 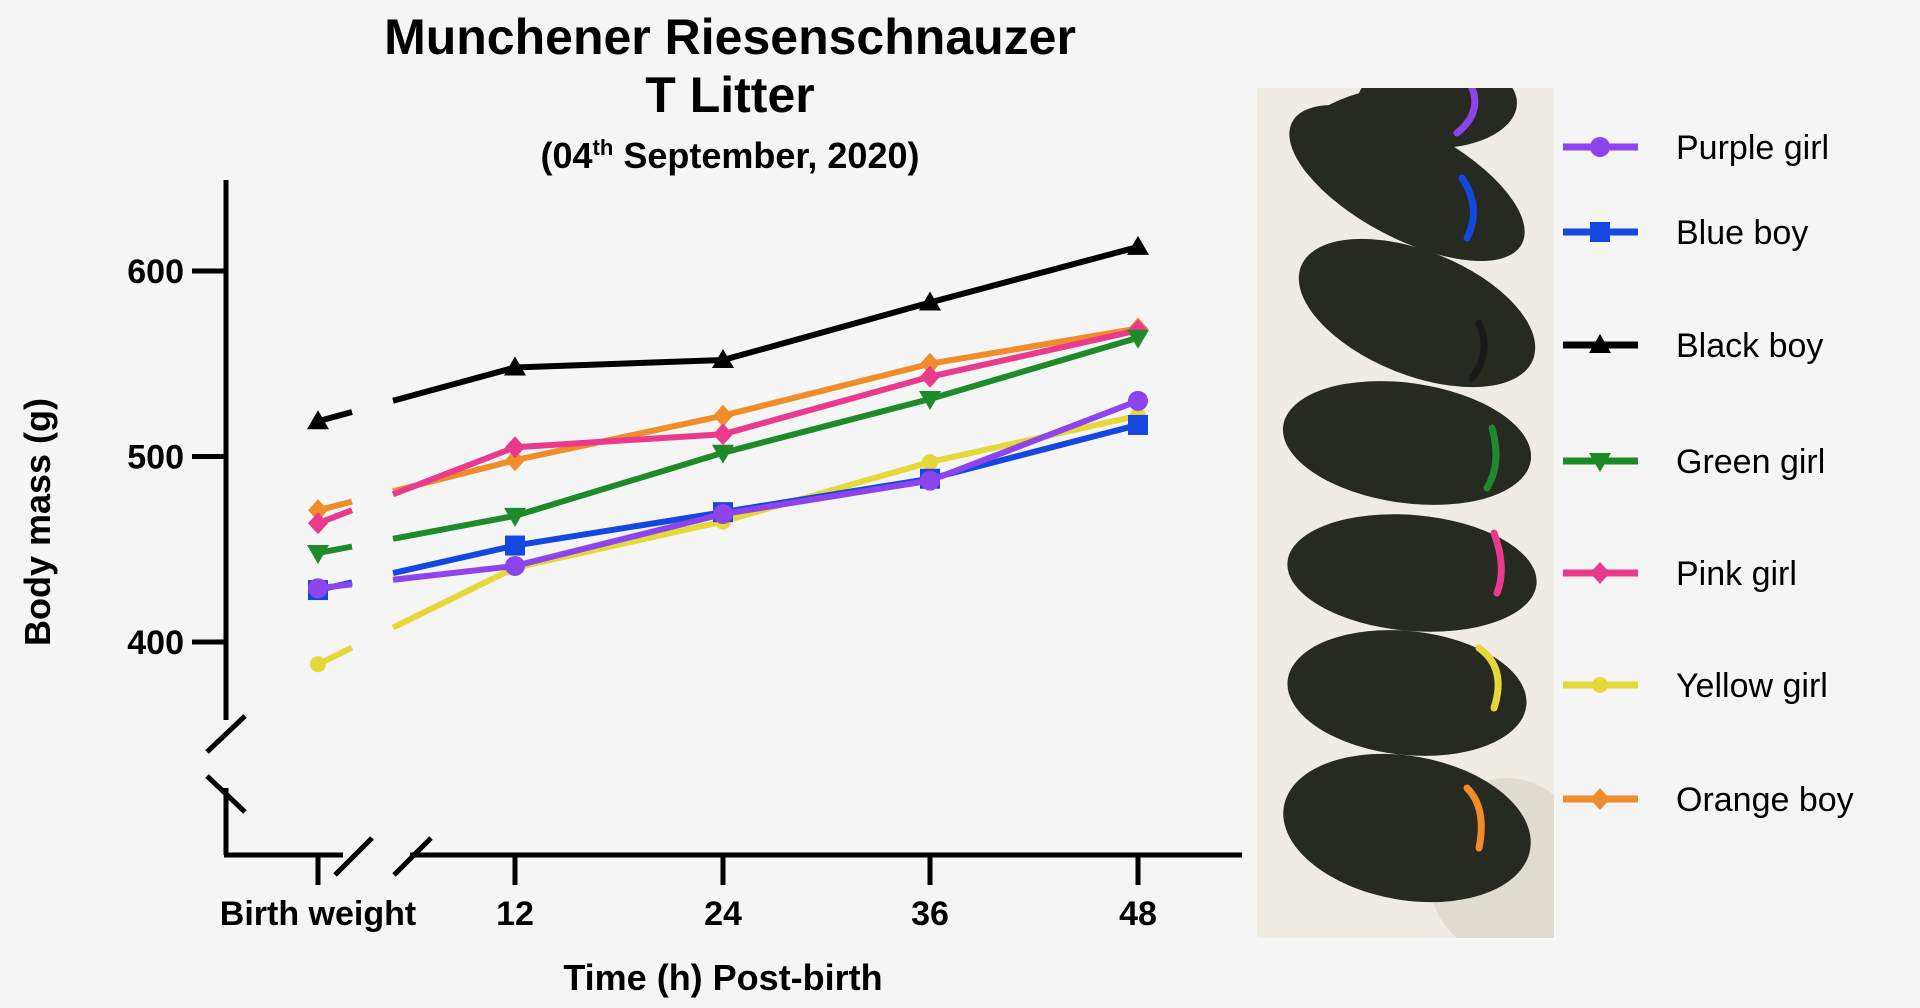 I want to click on date-prefix: (04, so click(x=566, y=155).